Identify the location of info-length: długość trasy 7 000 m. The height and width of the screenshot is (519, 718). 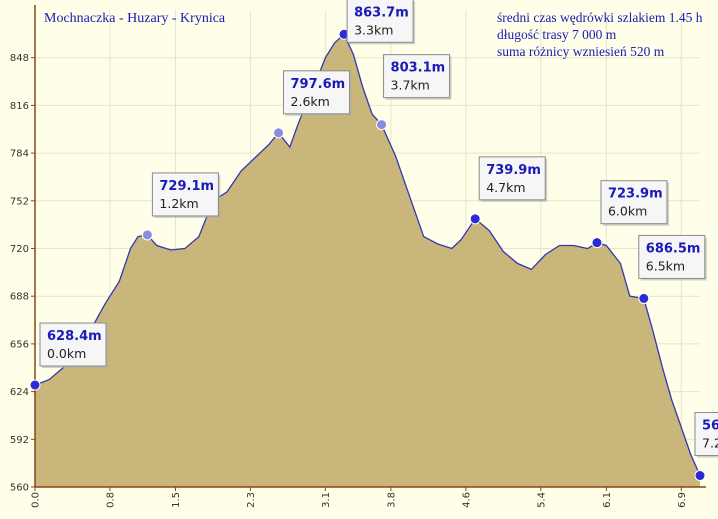
(557, 34).